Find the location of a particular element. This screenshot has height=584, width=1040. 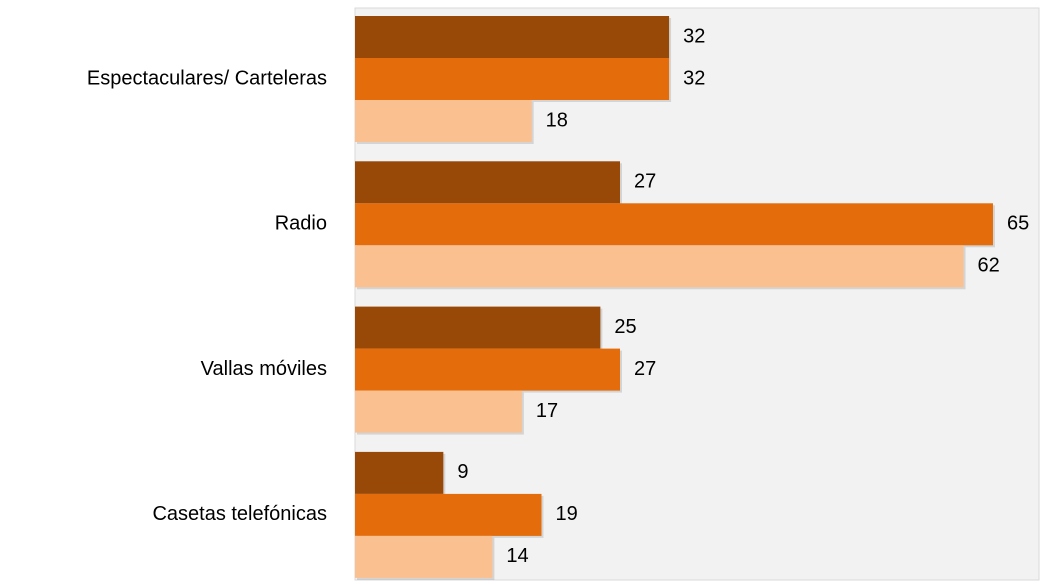

data-label: 9 is located at coordinates (462, 472).